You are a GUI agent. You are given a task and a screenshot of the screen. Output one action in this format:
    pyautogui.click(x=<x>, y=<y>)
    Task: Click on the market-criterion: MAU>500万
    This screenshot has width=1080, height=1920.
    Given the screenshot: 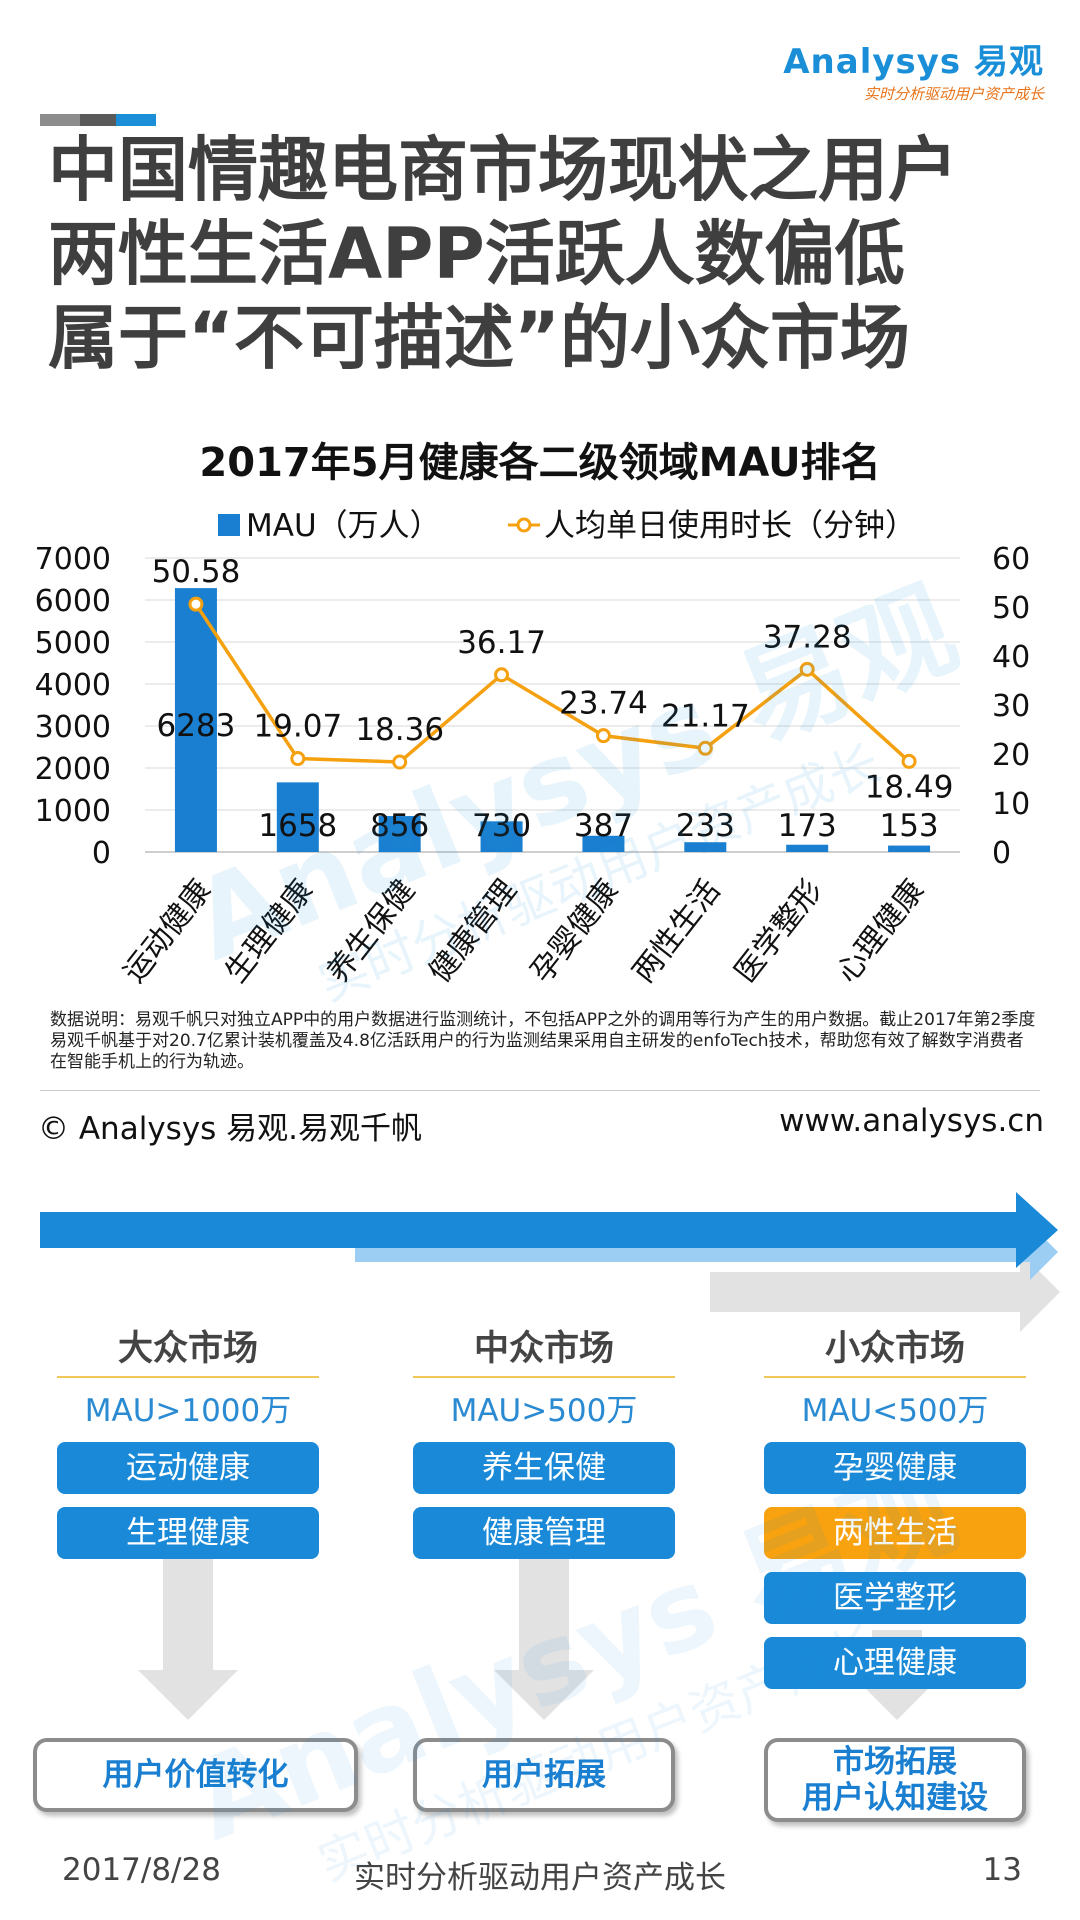 What is the action you would take?
    pyautogui.click(x=544, y=1411)
    